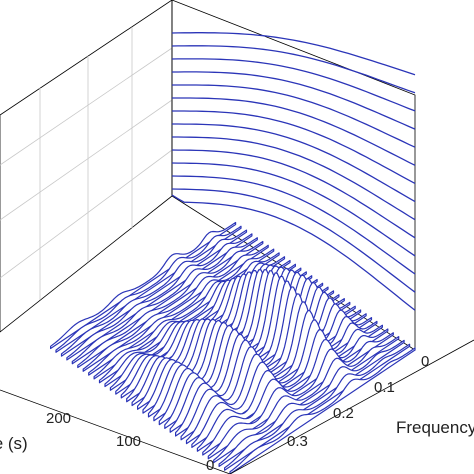 This screenshot has height=474, width=474. I want to click on frequency-tick-labels: 0 0.1 0.2 0.3, so click(358, 401).